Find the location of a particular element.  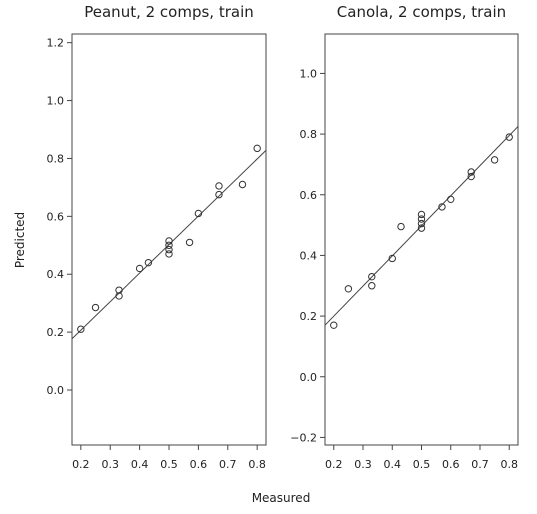

x-tick-label-canola: 0.2 is located at coordinates (334, 464).